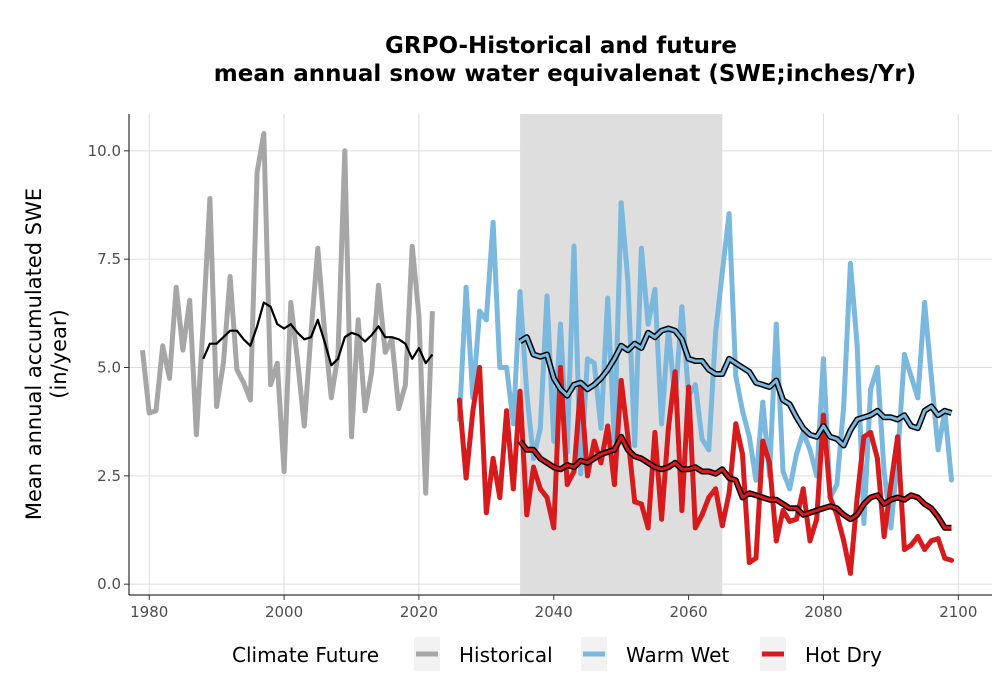 This screenshot has width=1000, height=700. I want to click on x-tick-label: 1980, so click(149, 612).